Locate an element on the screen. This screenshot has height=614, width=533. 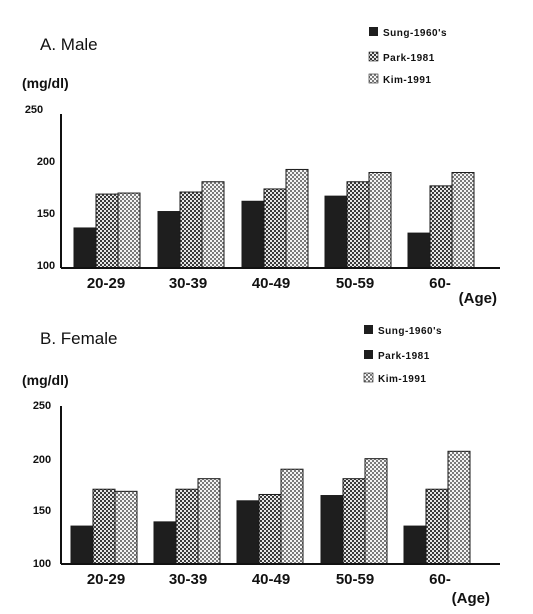
x-tick-label-male-20-29: 20-29 is located at coordinates (106, 283).